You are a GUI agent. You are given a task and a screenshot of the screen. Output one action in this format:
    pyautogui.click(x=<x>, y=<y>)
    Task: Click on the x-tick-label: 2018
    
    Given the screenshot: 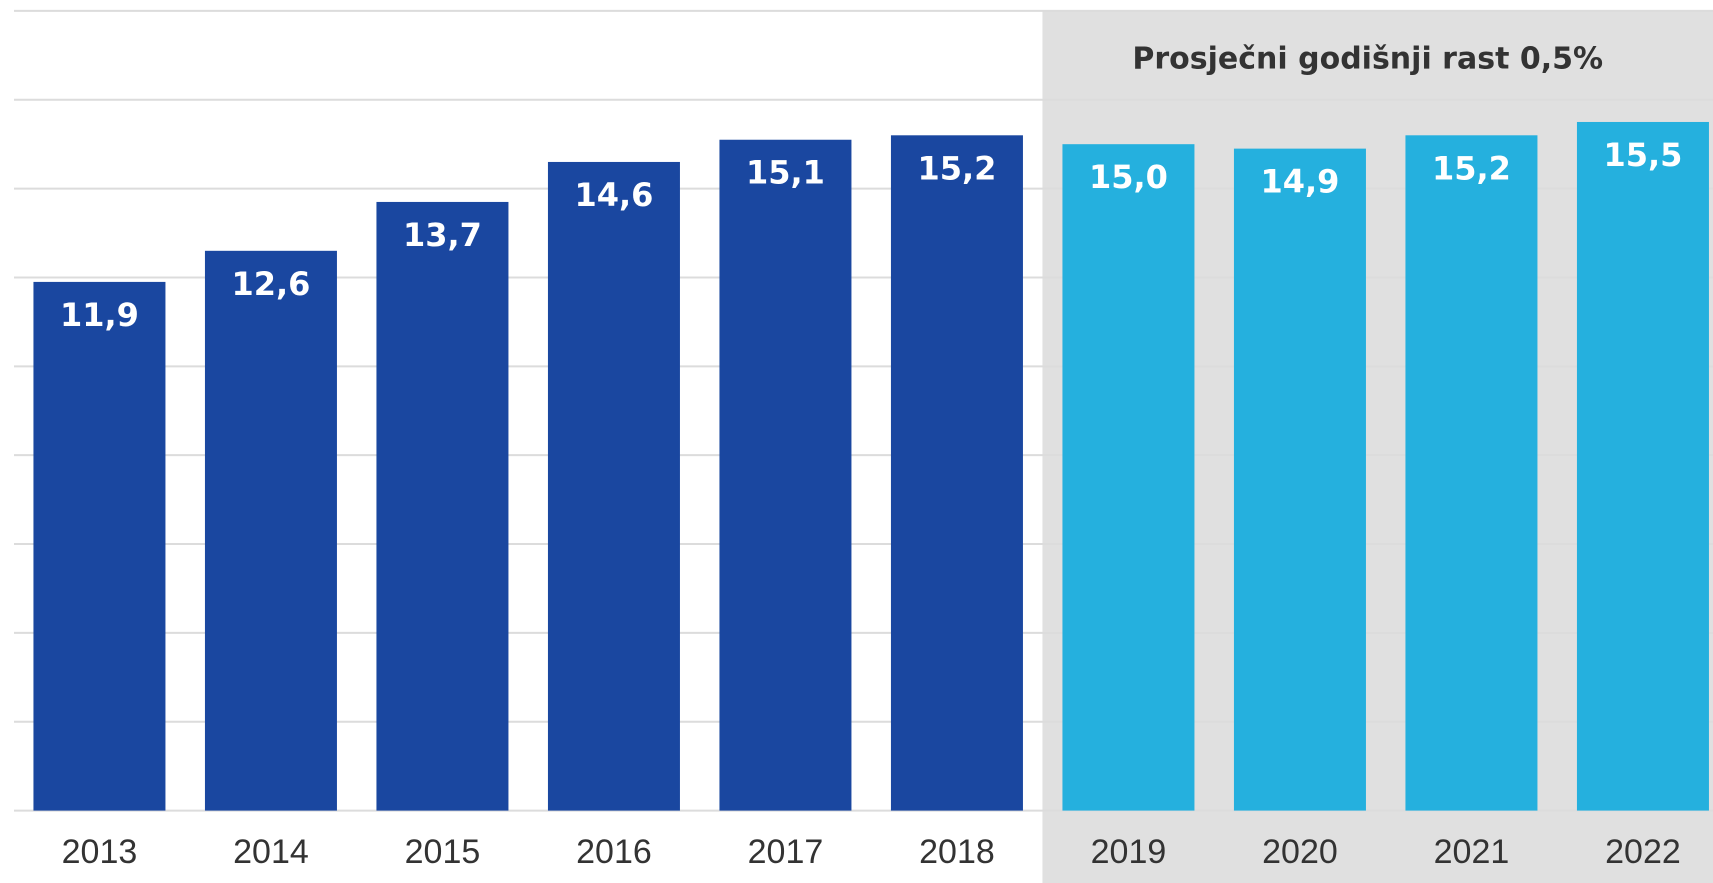 What is the action you would take?
    pyautogui.click(x=957, y=852)
    